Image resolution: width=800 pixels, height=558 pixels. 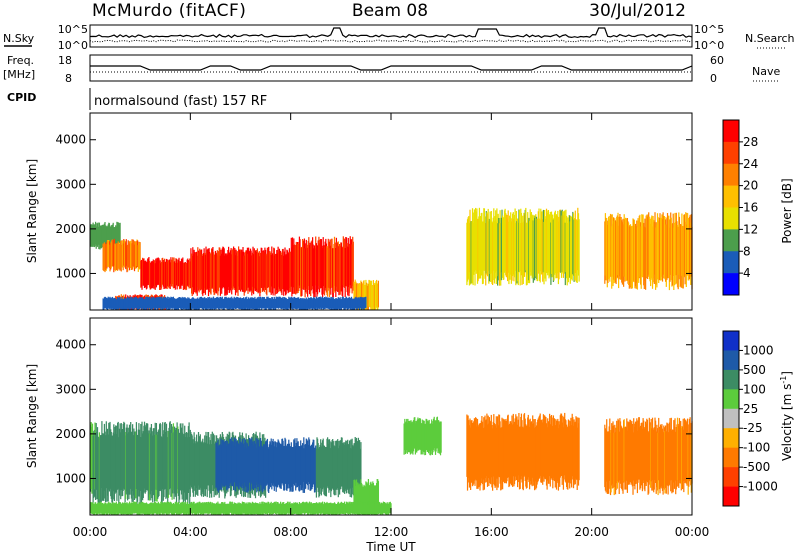 I want to click on velocity-colorbar-title-end: ], so click(x=787, y=373).